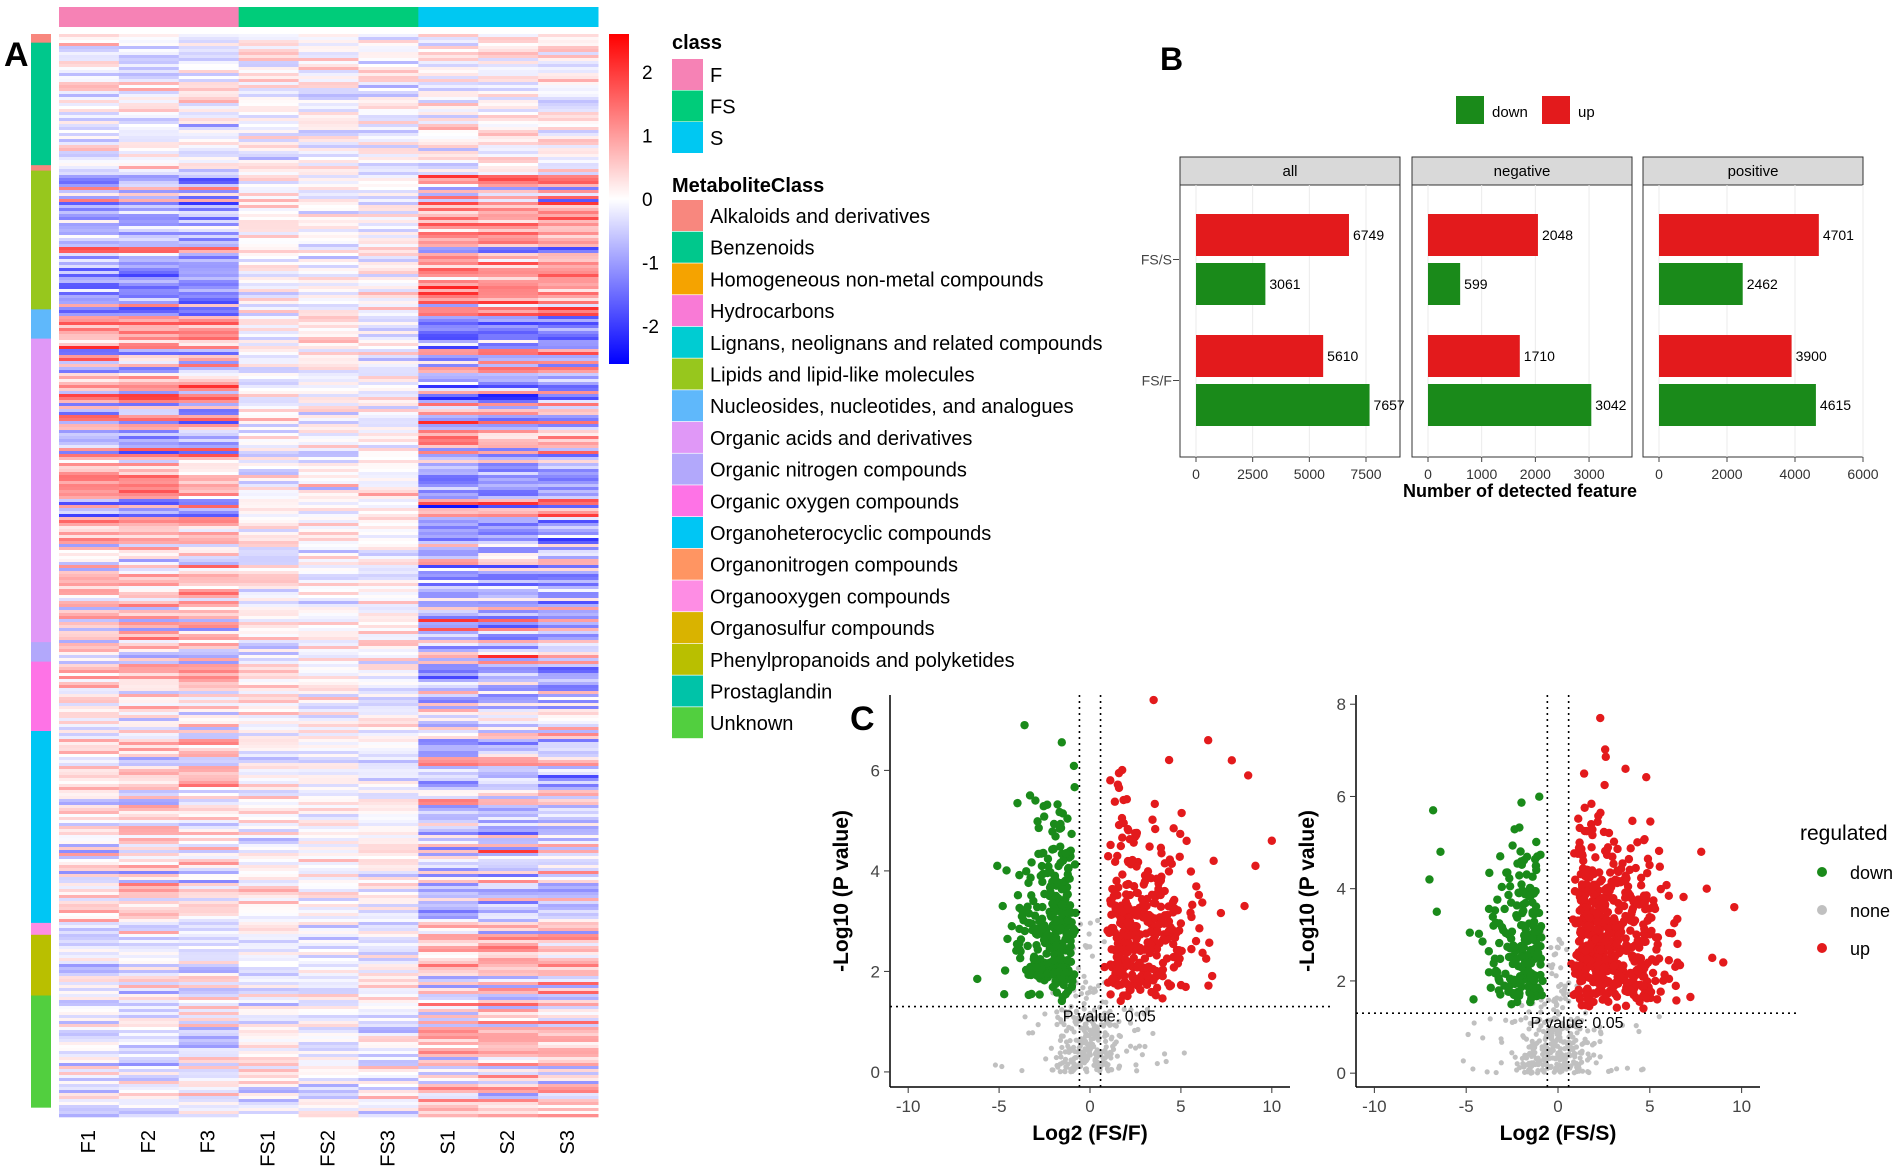 The image size is (1902, 1167). Describe the element at coordinates (650, 263) in the screenshot. I see `colorbar-tick-label: -1` at that location.